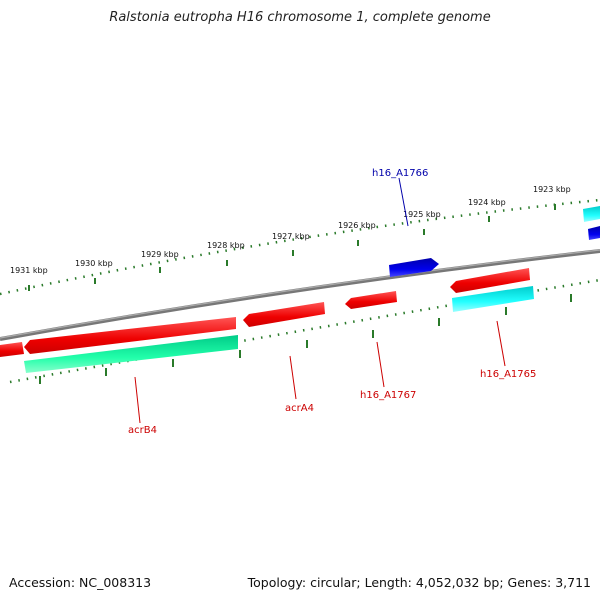  I want to click on ruler-label: 1928 kbp, so click(226, 245).